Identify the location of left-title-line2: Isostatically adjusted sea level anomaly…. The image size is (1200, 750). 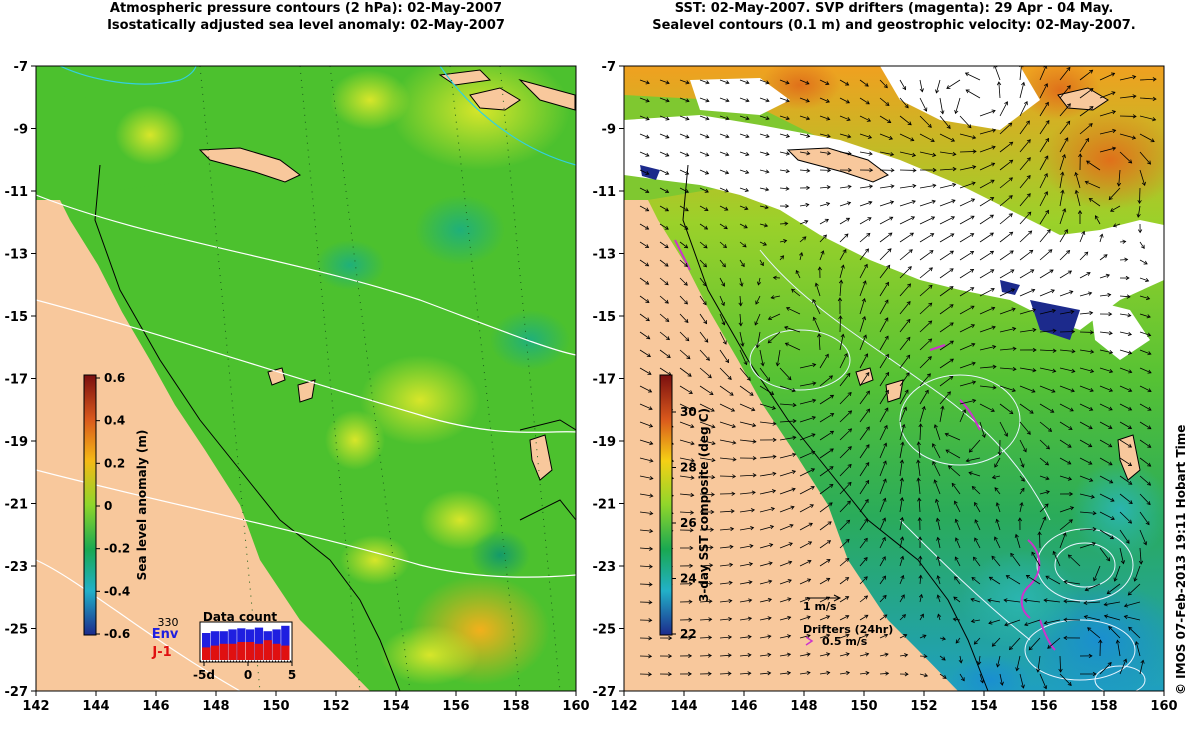
(306, 25).